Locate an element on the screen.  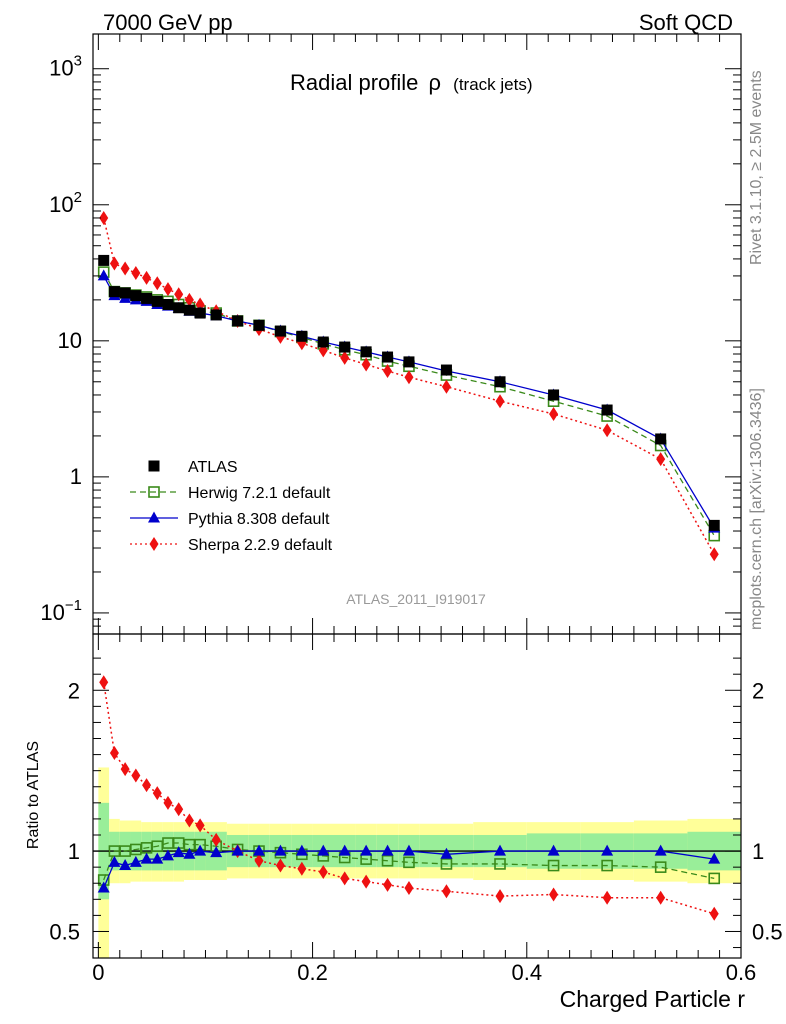
ratio-y-tick-label-right: 0.5 is located at coordinates (767, 931).